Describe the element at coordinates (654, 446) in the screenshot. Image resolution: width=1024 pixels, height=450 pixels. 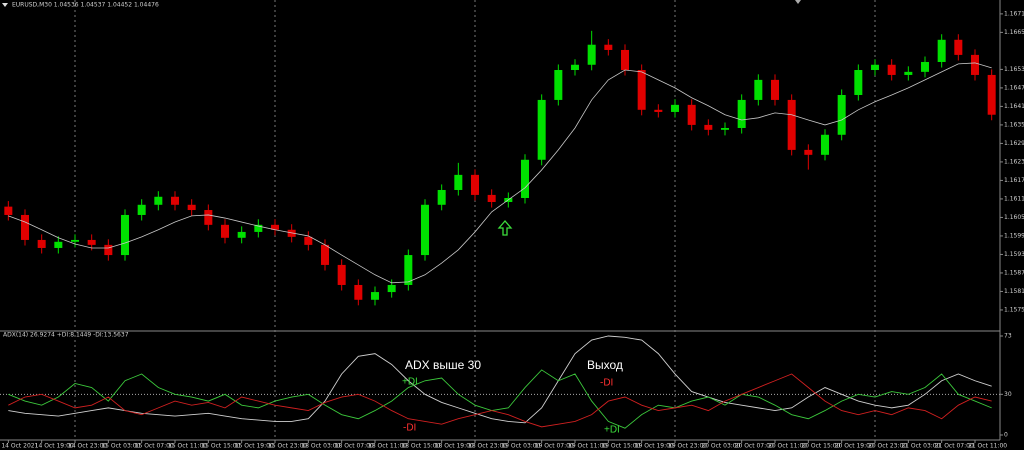
I see `x-tick-label: 19 Oct 19:00` at that location.